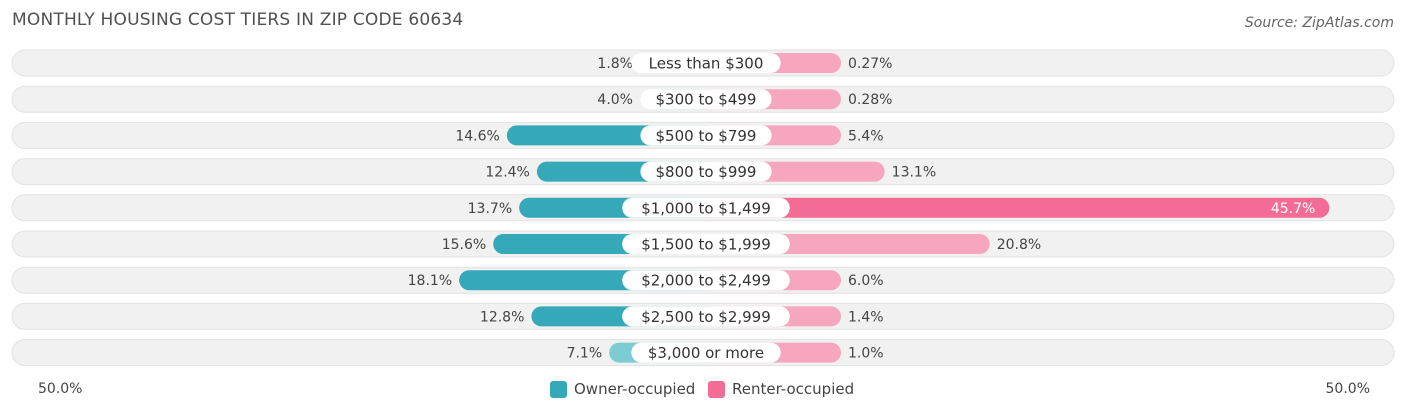 This screenshot has width=1406, height=414. I want to click on category-label: Less than $300, so click(706, 64).